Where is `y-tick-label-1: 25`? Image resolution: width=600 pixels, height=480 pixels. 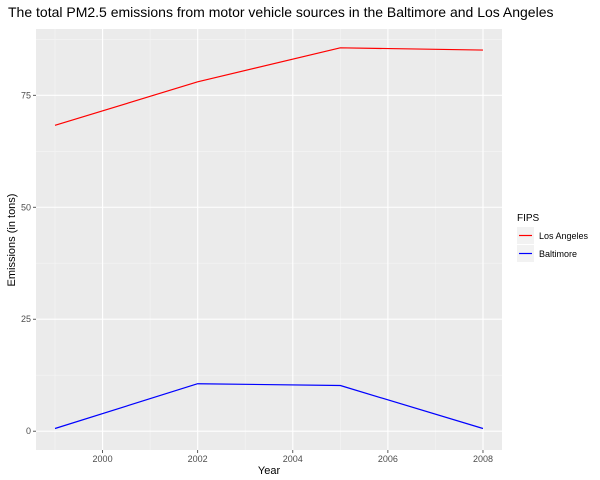
y-tick-label-1: 25 is located at coordinates (26, 319).